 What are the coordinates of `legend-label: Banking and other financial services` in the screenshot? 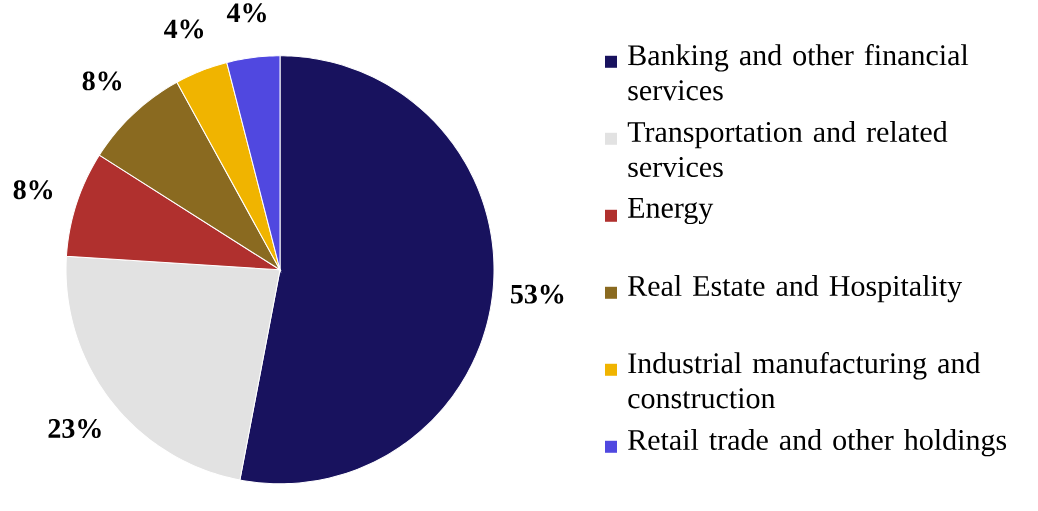 It's located at (798, 72).